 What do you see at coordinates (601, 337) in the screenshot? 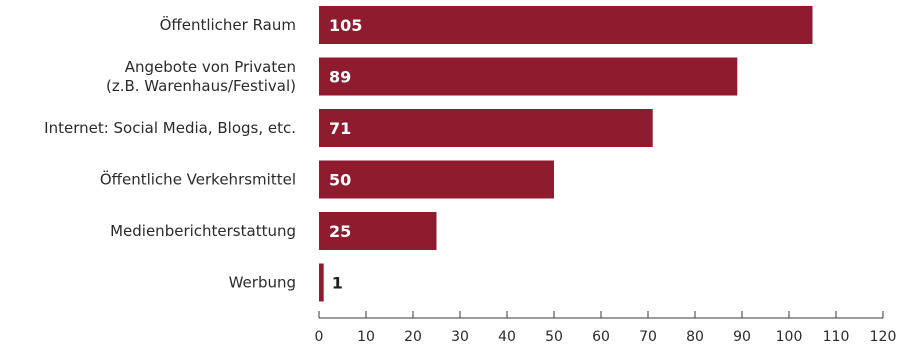
I see `x-tick-label-6: 60` at bounding box center [601, 337].